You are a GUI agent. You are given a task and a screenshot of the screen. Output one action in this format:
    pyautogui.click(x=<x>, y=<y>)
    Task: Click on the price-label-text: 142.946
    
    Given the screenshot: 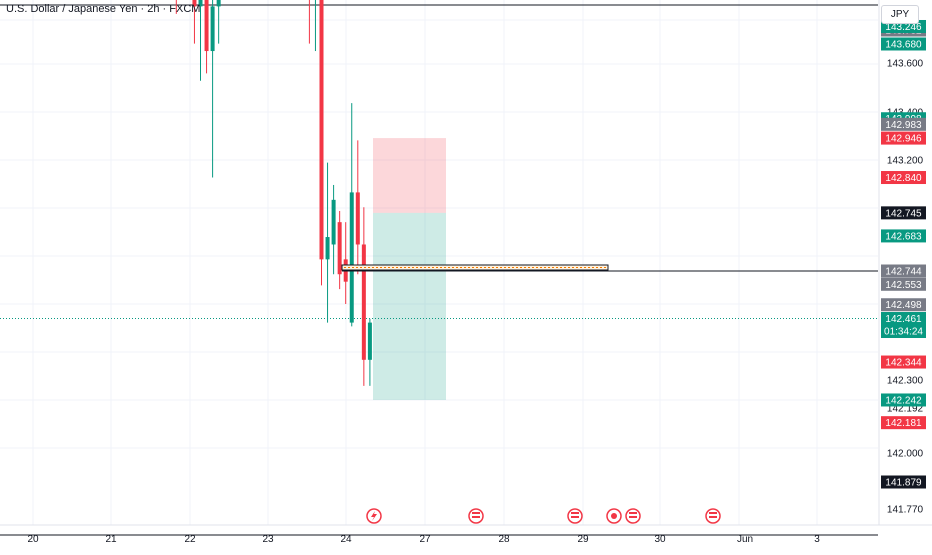 What is the action you would take?
    pyautogui.click(x=903, y=139)
    